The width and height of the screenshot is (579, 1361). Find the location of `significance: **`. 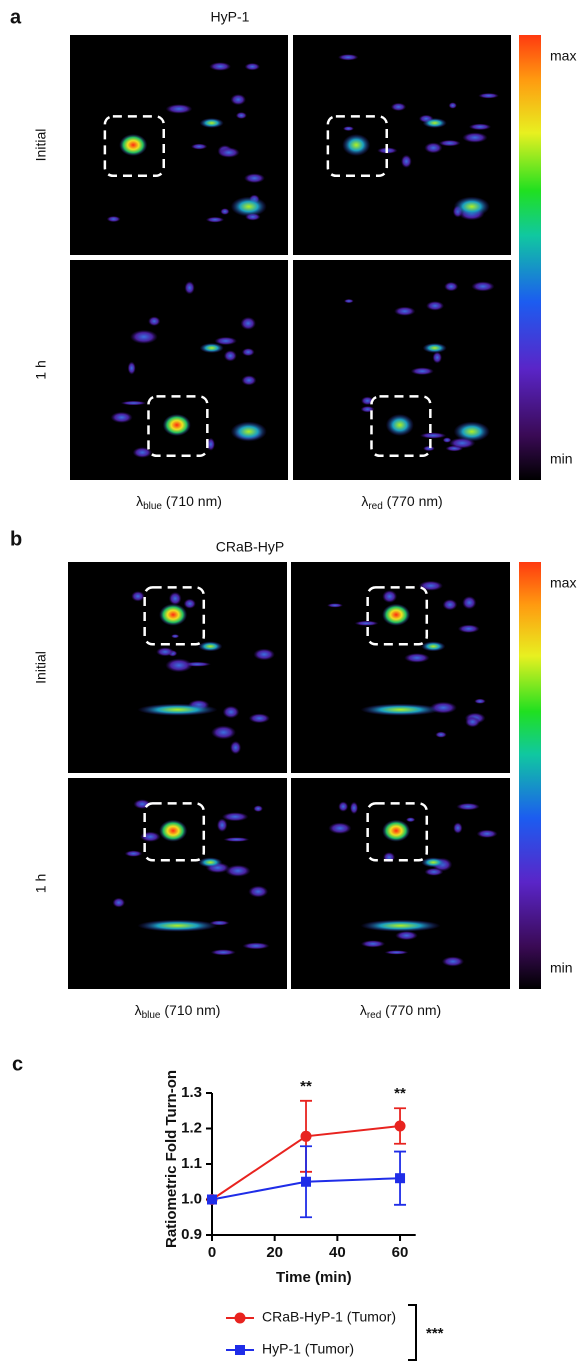

significance: ** is located at coordinates (306, 1086).